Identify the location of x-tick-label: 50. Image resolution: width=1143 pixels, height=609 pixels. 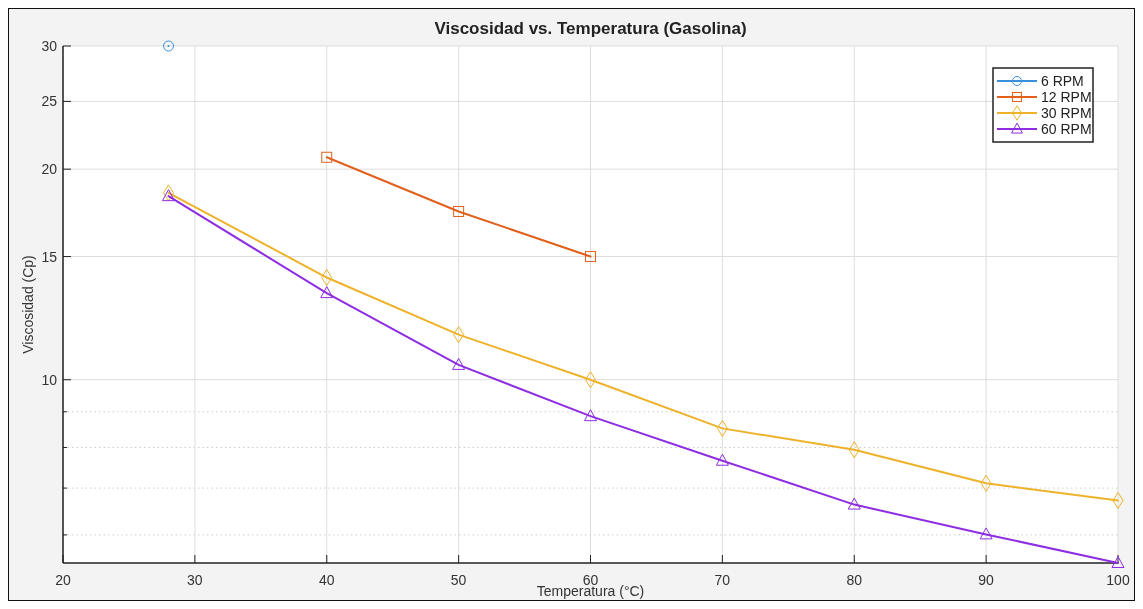
(458, 580).